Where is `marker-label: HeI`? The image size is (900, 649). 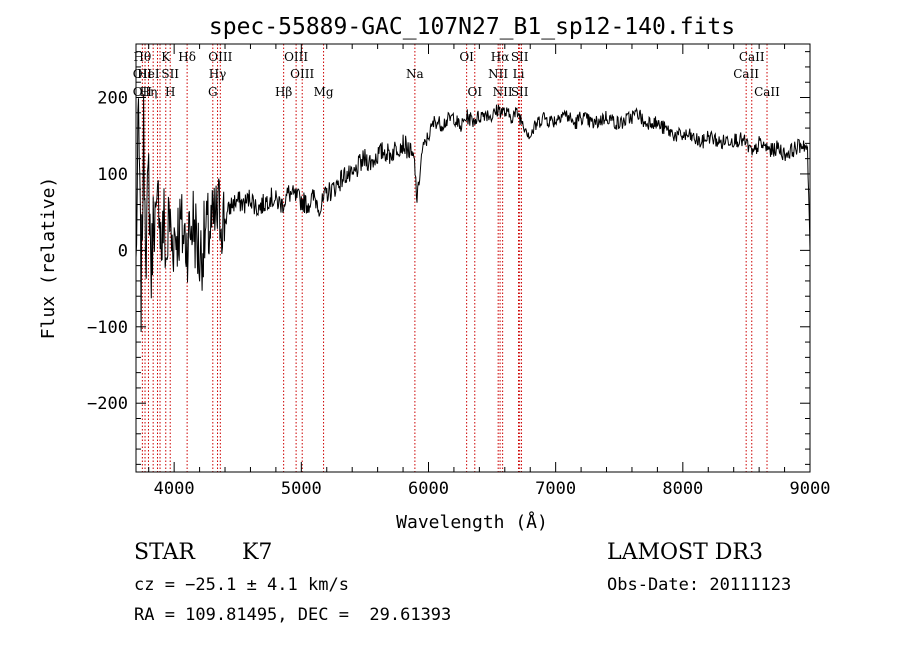
marker-label: HeI is located at coordinates (148, 74).